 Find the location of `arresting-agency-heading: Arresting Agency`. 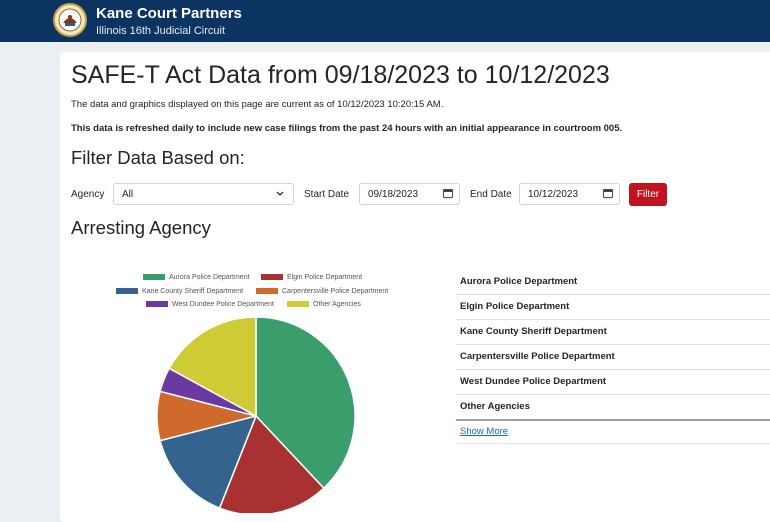

arresting-agency-heading: Arresting Agency is located at coordinates (141, 227).